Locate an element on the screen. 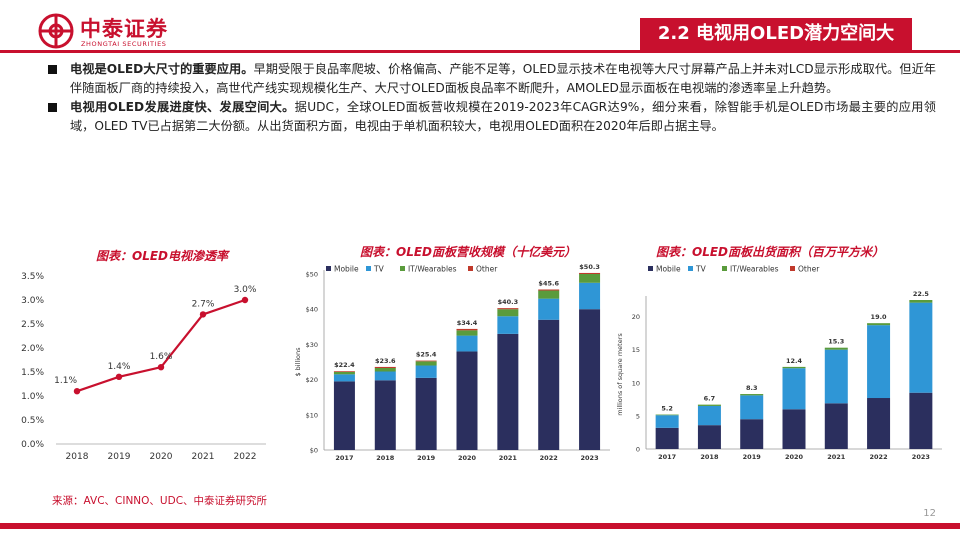 This screenshot has width=960, height=540. data-label: 2.7% is located at coordinates (203, 304).